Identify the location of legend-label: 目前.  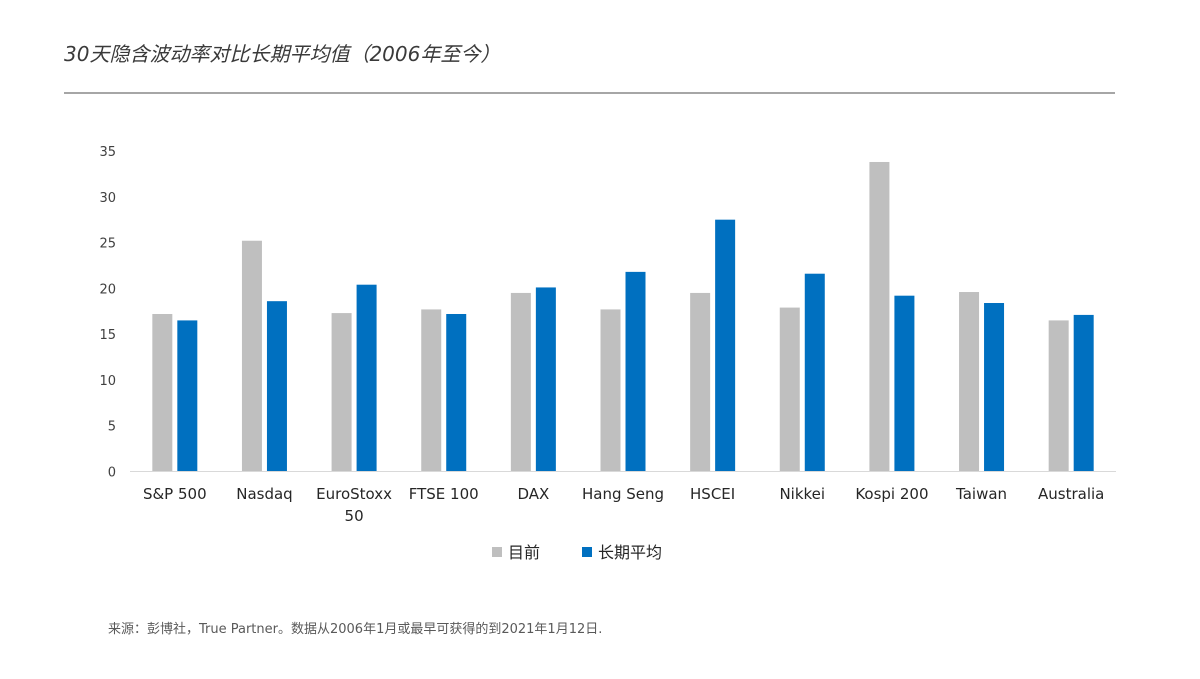
(524, 552).